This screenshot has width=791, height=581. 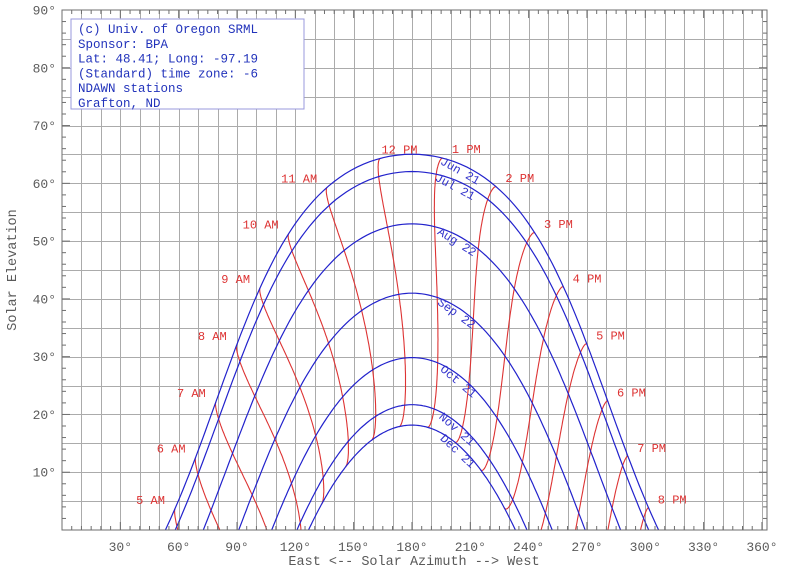 What do you see at coordinates (458, 382) in the screenshot?
I see `date-label-oct21: Oct 21` at bounding box center [458, 382].